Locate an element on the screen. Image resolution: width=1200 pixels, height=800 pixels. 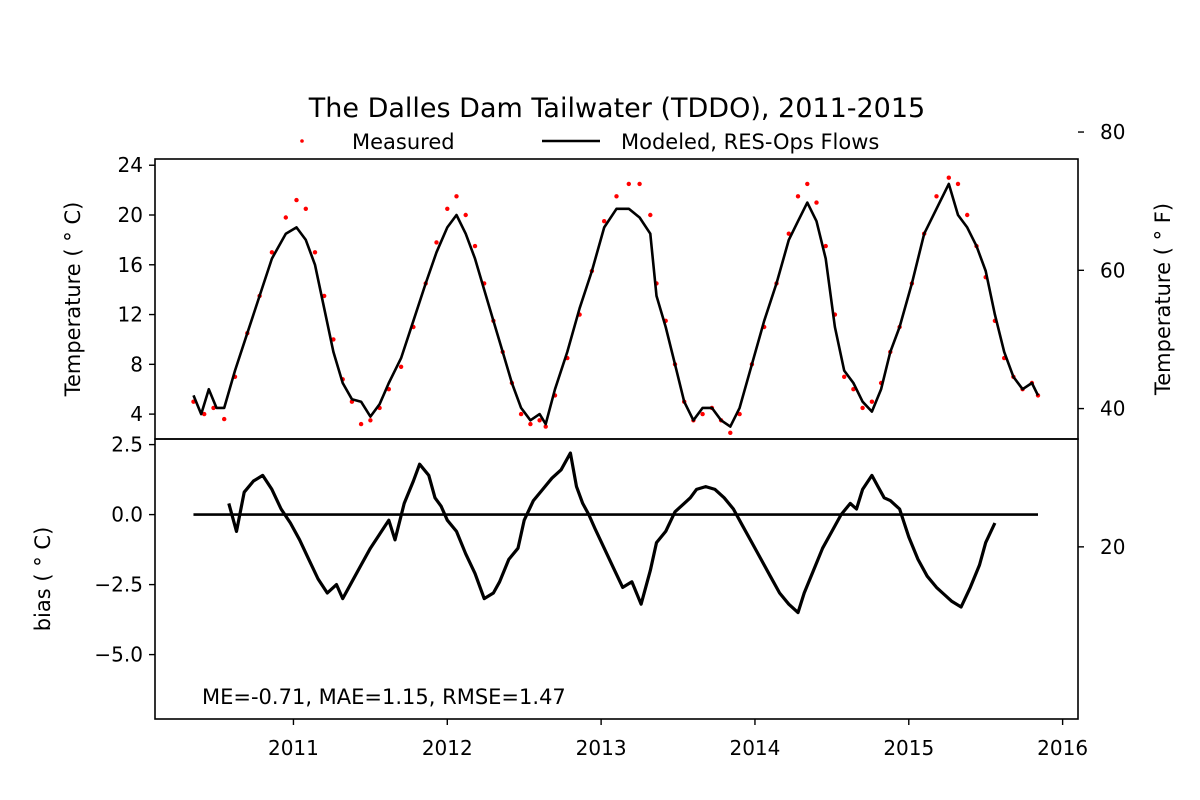
ytick-label-right: 60 is located at coordinates (1112, 270).